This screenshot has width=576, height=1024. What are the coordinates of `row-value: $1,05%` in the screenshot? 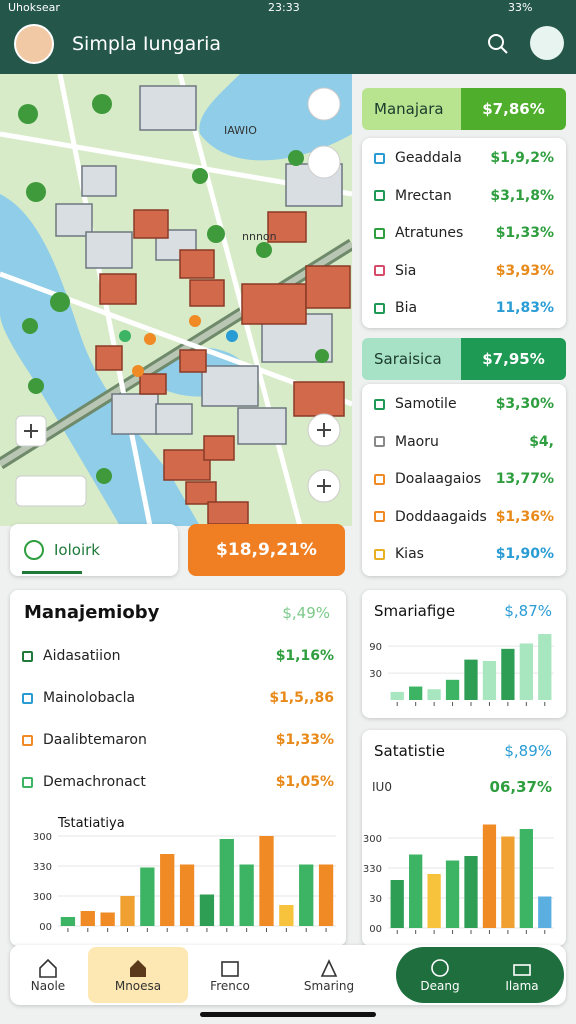 It's located at (304, 782).